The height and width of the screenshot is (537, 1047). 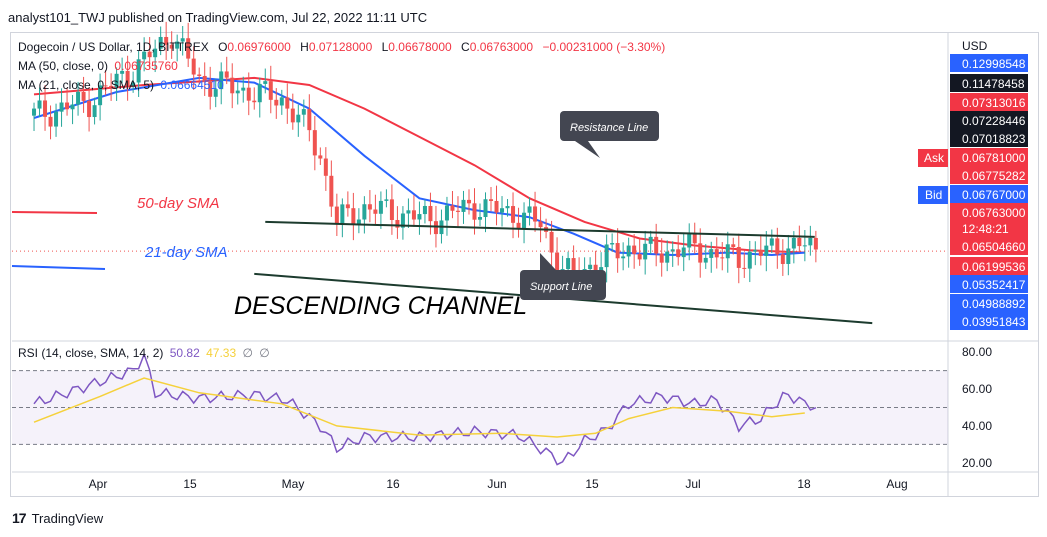 I want to click on rsi-ma-line, so click(x=419, y=407).